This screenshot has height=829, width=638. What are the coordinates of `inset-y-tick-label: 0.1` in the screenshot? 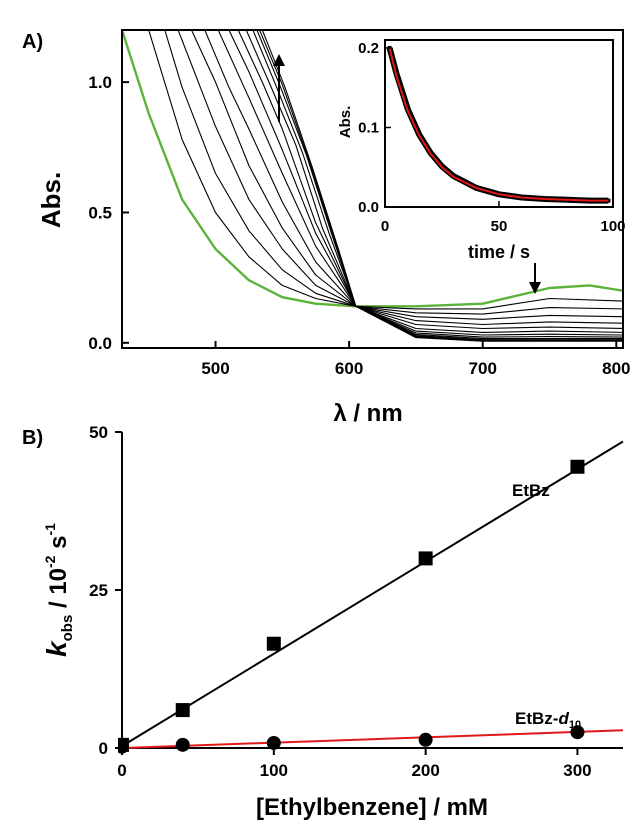 It's located at (368, 127).